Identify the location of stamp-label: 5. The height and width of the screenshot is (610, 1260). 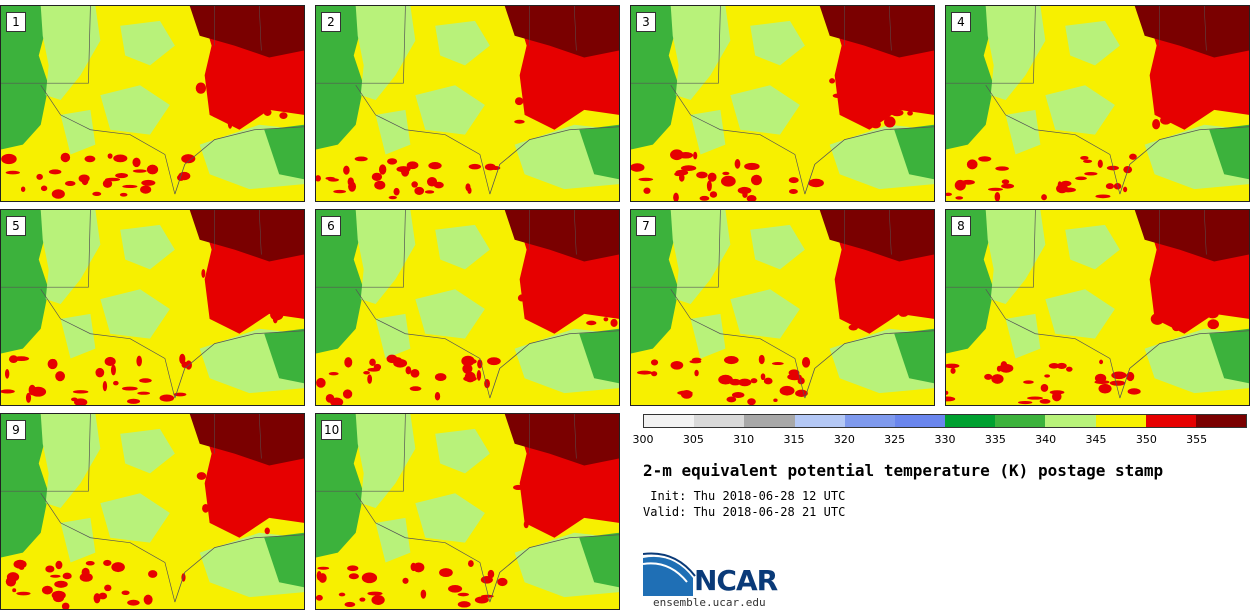
(16, 226).